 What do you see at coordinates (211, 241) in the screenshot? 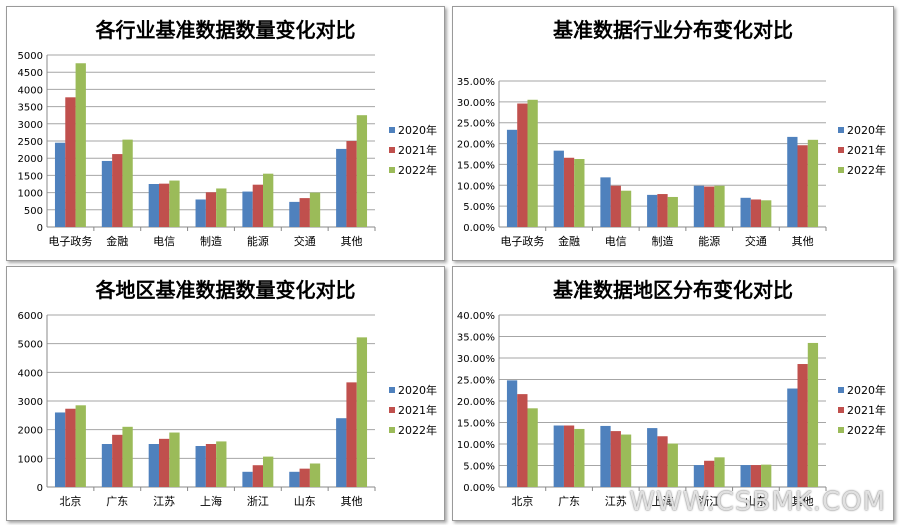
I see `x-tick-label: 制造` at bounding box center [211, 241].